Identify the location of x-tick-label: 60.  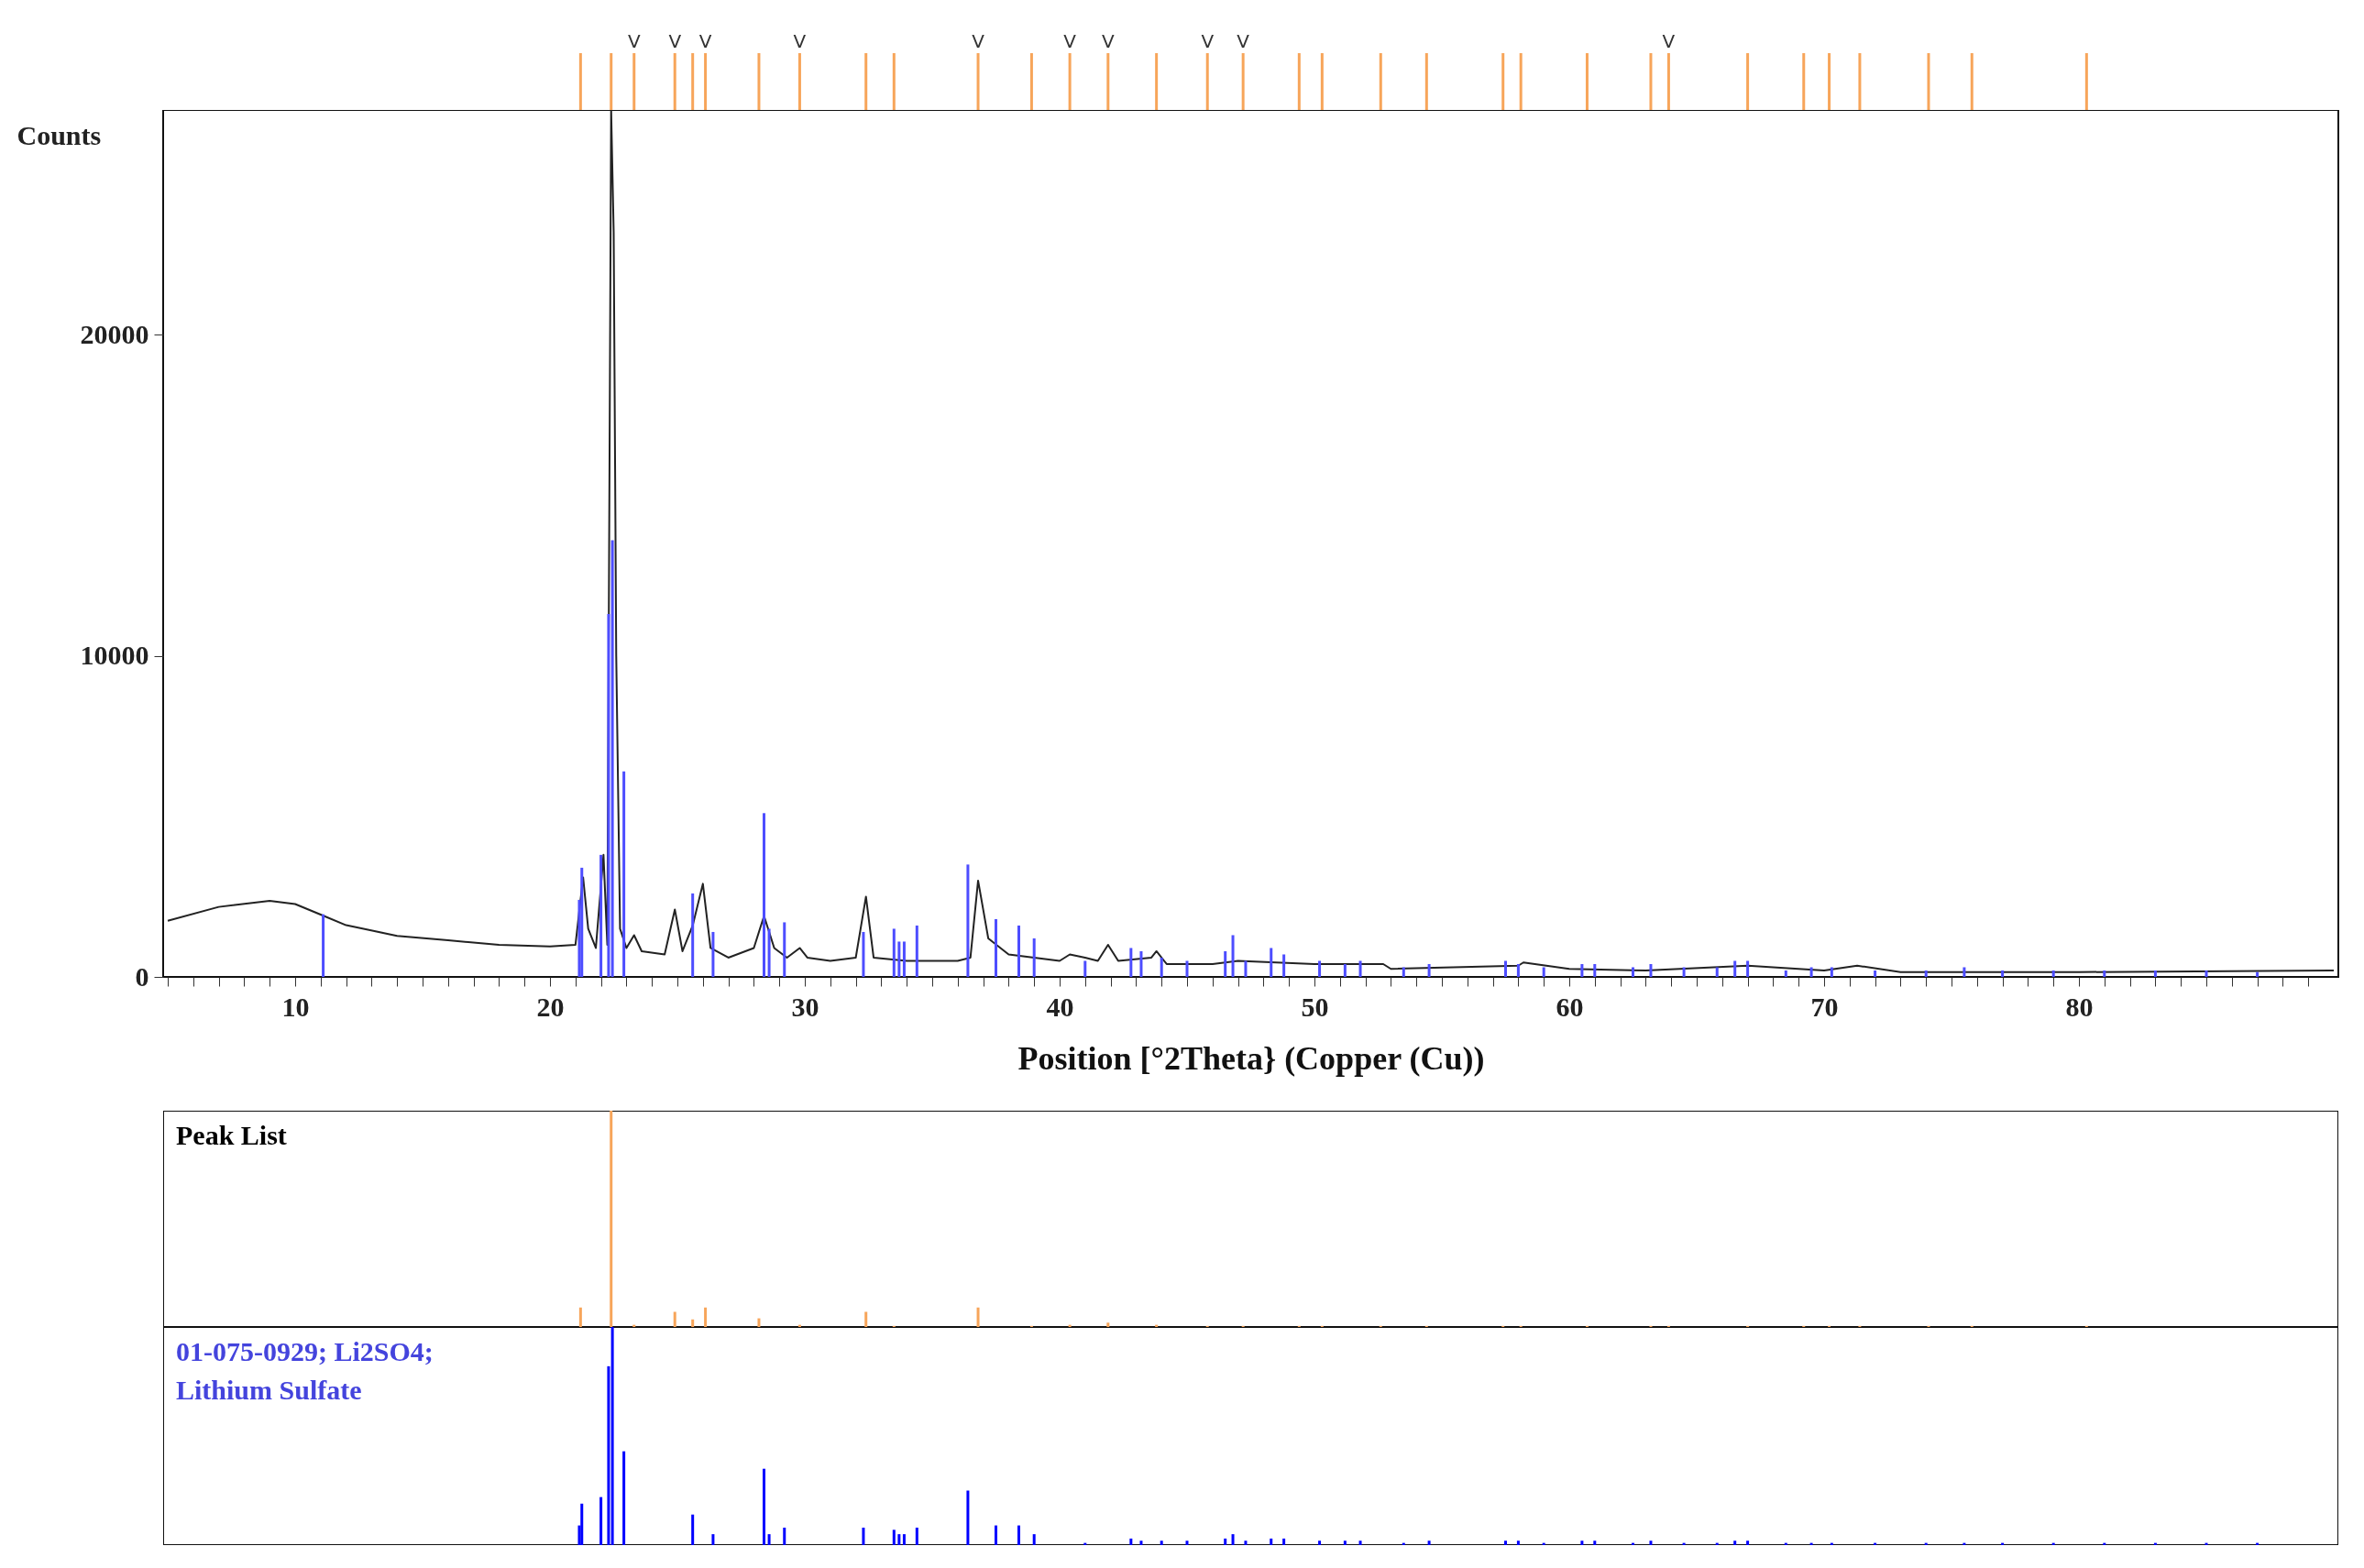
(1570, 1006).